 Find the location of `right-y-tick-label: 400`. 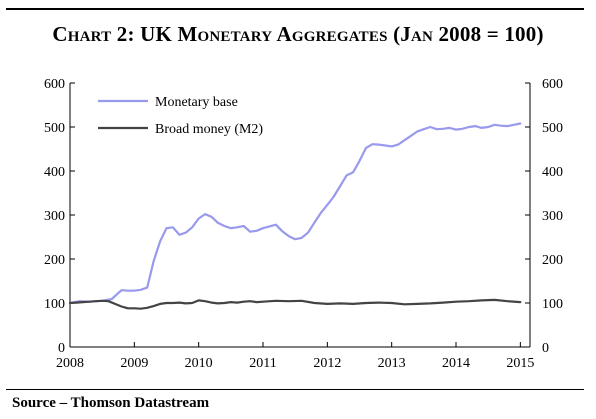

right-y-tick-label: 400 is located at coordinates (552, 172).